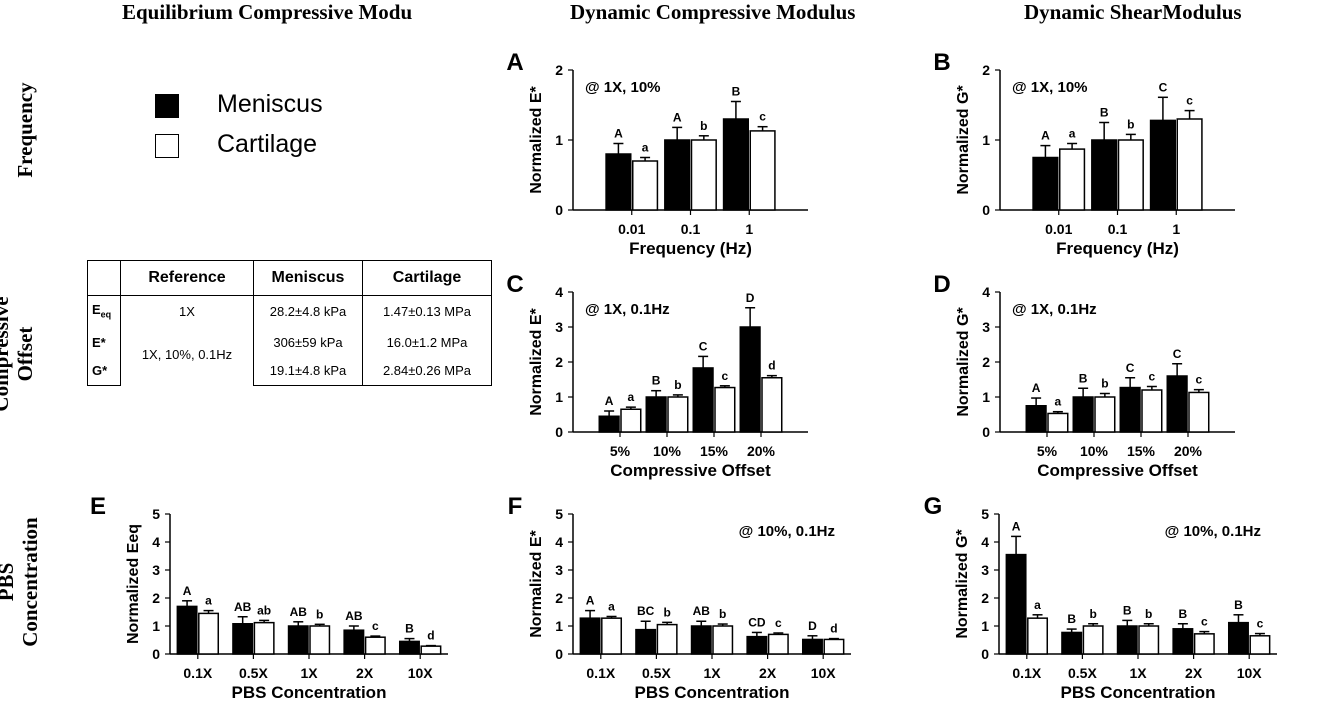 This screenshot has width=1333, height=712. What do you see at coordinates (1094, 451) in the screenshot?
I see `x-tick-label: 10%` at bounding box center [1094, 451].